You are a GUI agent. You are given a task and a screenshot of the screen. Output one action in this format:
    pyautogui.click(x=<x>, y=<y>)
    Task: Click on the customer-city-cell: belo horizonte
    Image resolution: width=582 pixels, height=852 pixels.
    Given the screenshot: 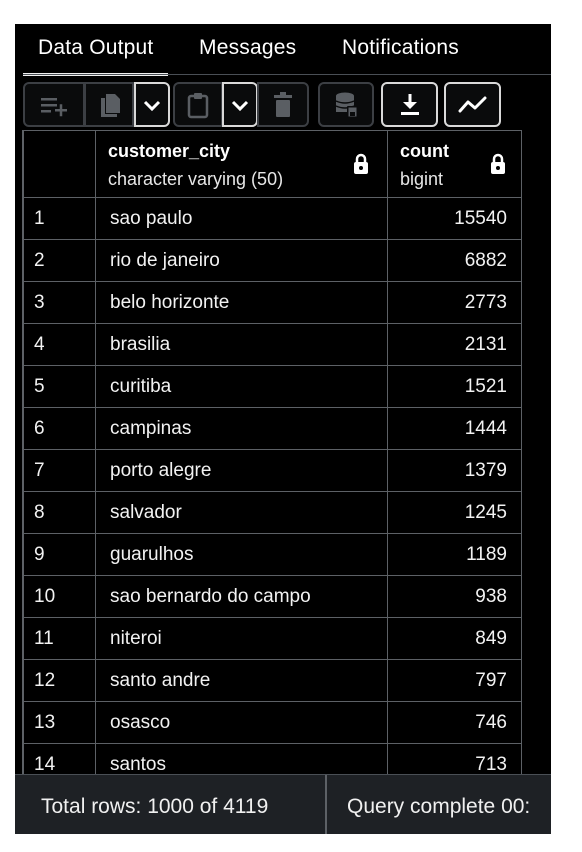 What is the action you would take?
    pyautogui.click(x=242, y=303)
    